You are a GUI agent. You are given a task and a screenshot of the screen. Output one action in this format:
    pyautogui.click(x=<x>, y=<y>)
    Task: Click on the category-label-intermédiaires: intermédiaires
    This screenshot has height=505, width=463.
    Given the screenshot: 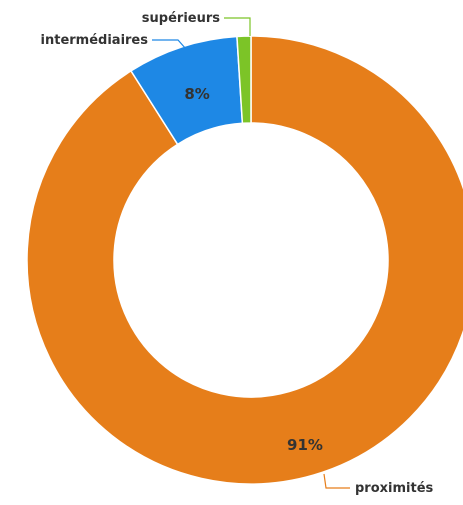 What is the action you would take?
    pyautogui.click(x=95, y=40)
    